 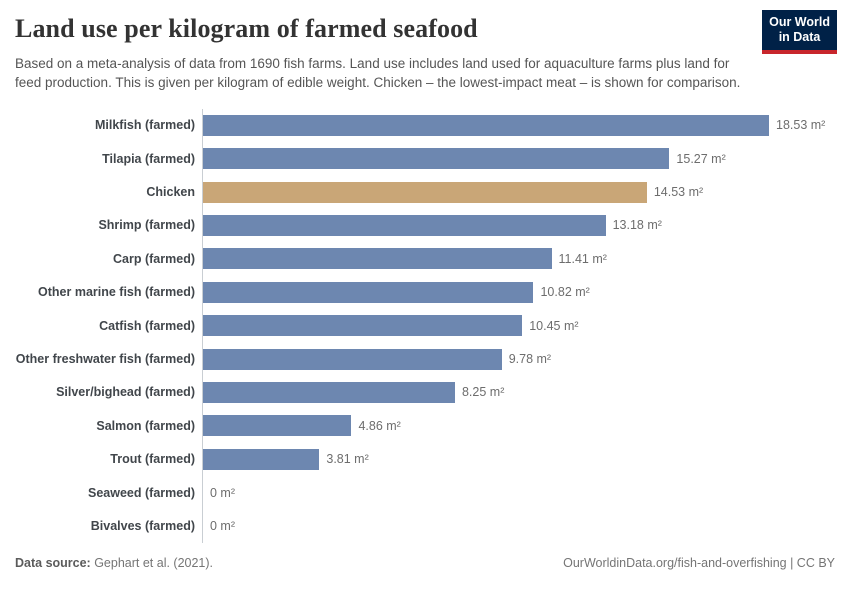 What do you see at coordinates (799, 37) in the screenshot?
I see `logo-line2: in Data` at bounding box center [799, 37].